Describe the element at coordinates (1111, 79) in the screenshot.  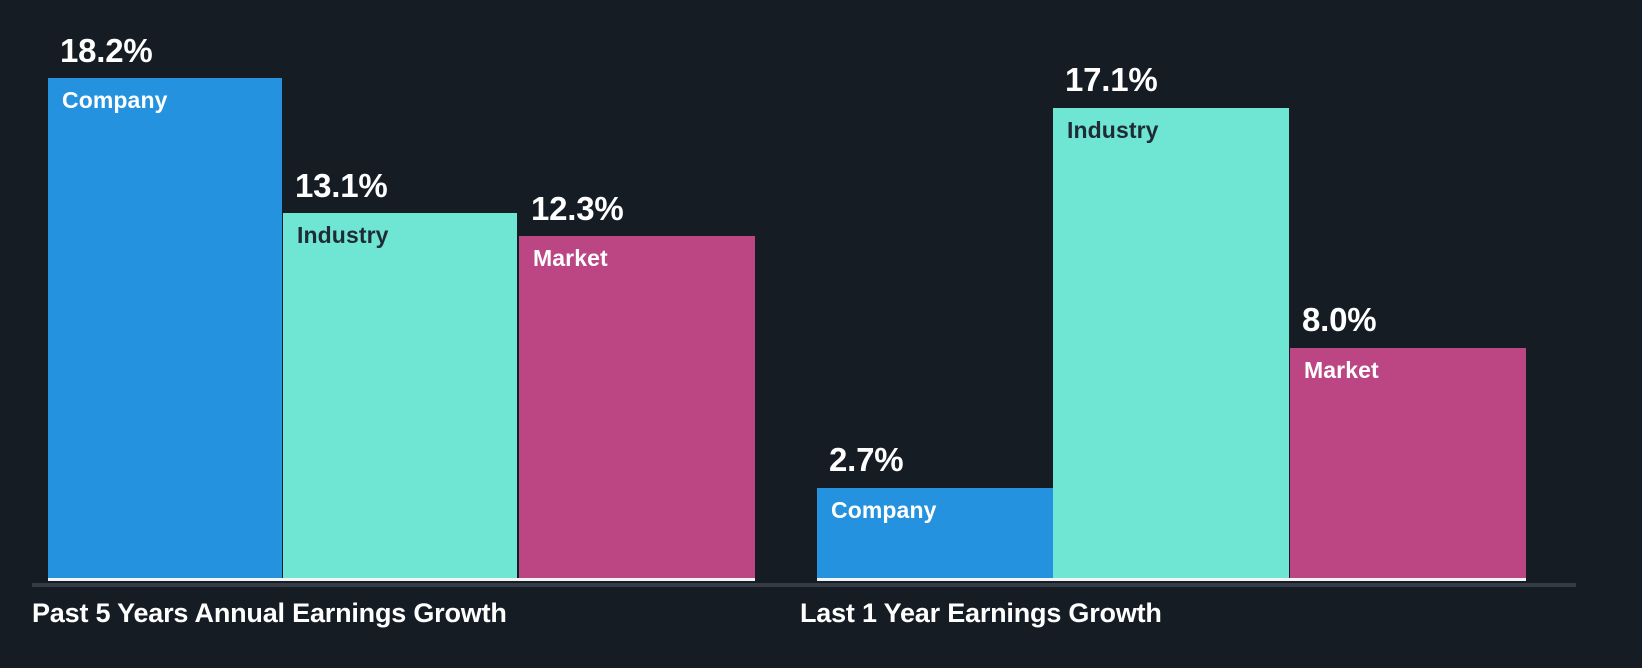
I see `value-label-industry: 17.1%` at that location.